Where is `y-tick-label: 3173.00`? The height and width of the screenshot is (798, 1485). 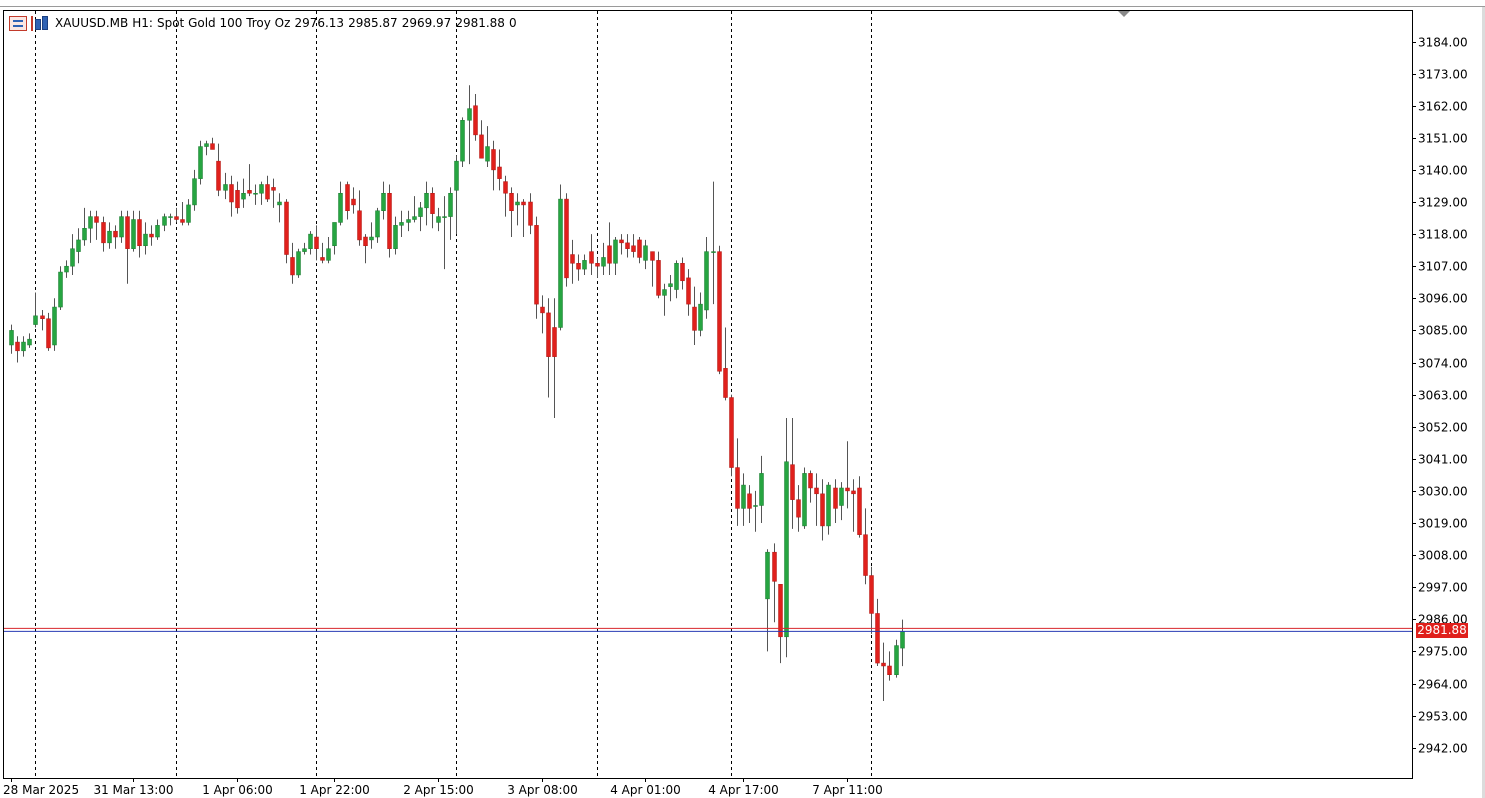
y-tick-label: 3173.00 is located at coordinates (1443, 75).